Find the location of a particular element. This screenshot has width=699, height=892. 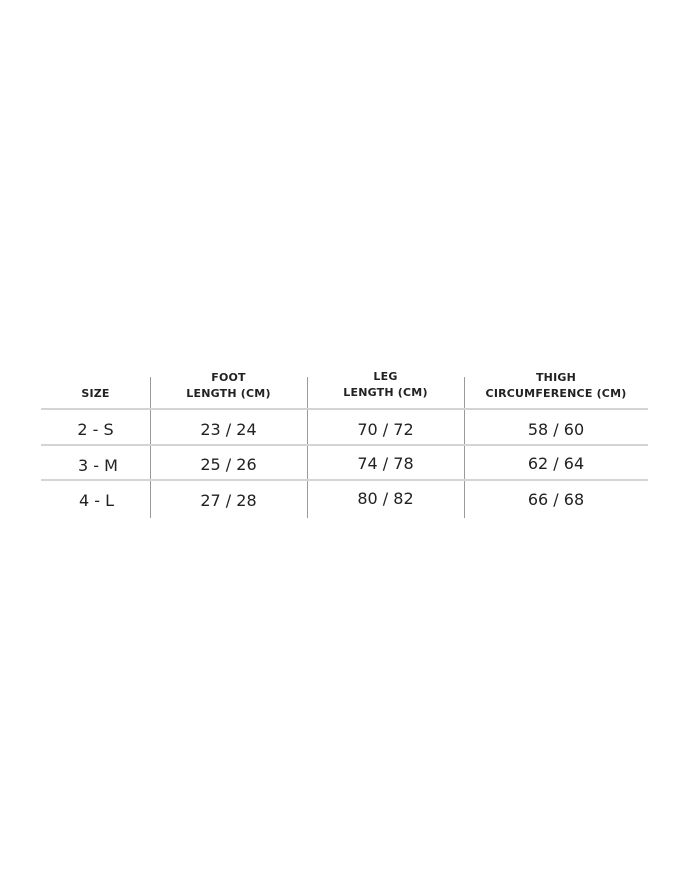

thigh-circumference-cell: 62 / 64 is located at coordinates (556, 463).